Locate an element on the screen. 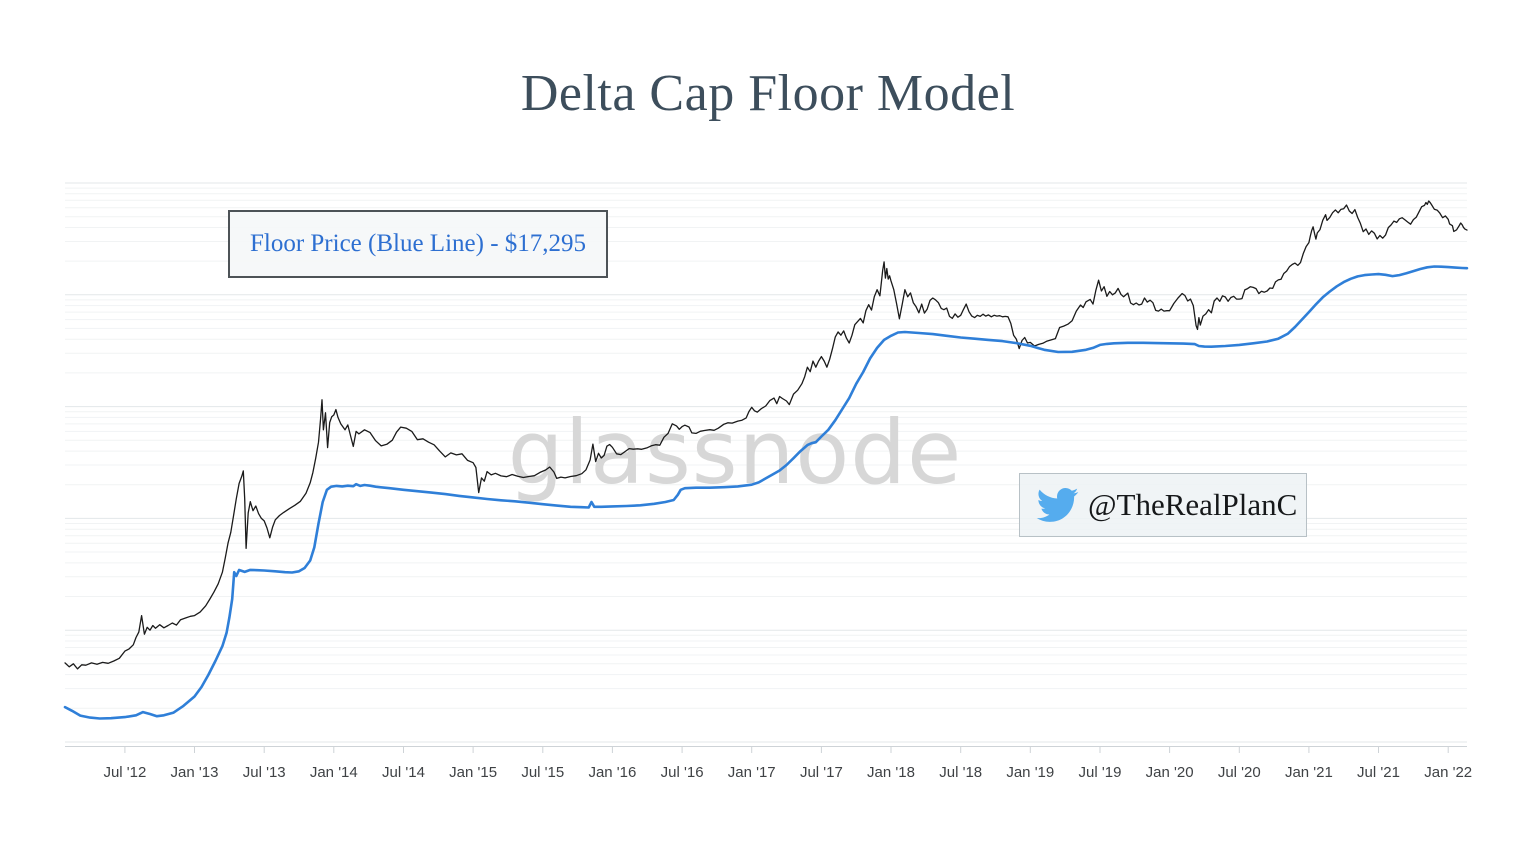  twitter-bird-icon is located at coordinates (1057, 505).